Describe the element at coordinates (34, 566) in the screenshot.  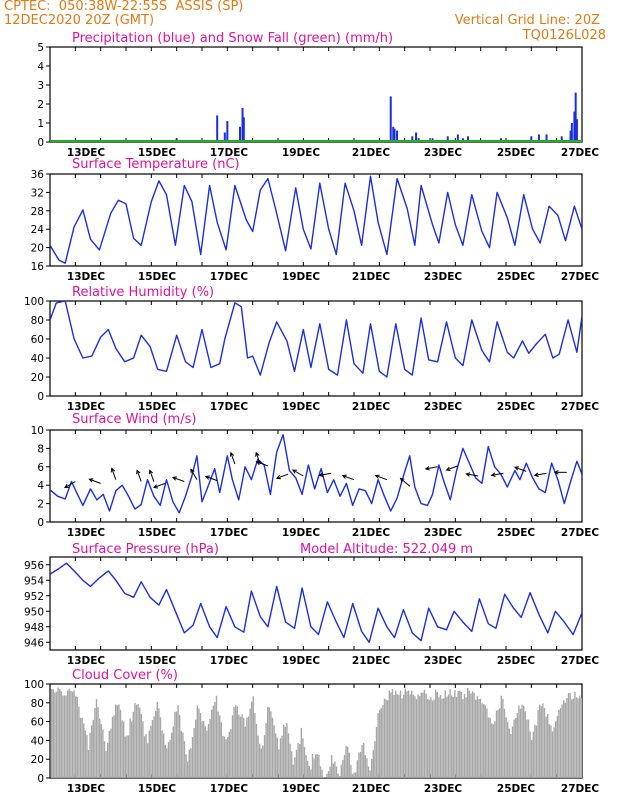
I see `y-tick-label: 956` at that location.